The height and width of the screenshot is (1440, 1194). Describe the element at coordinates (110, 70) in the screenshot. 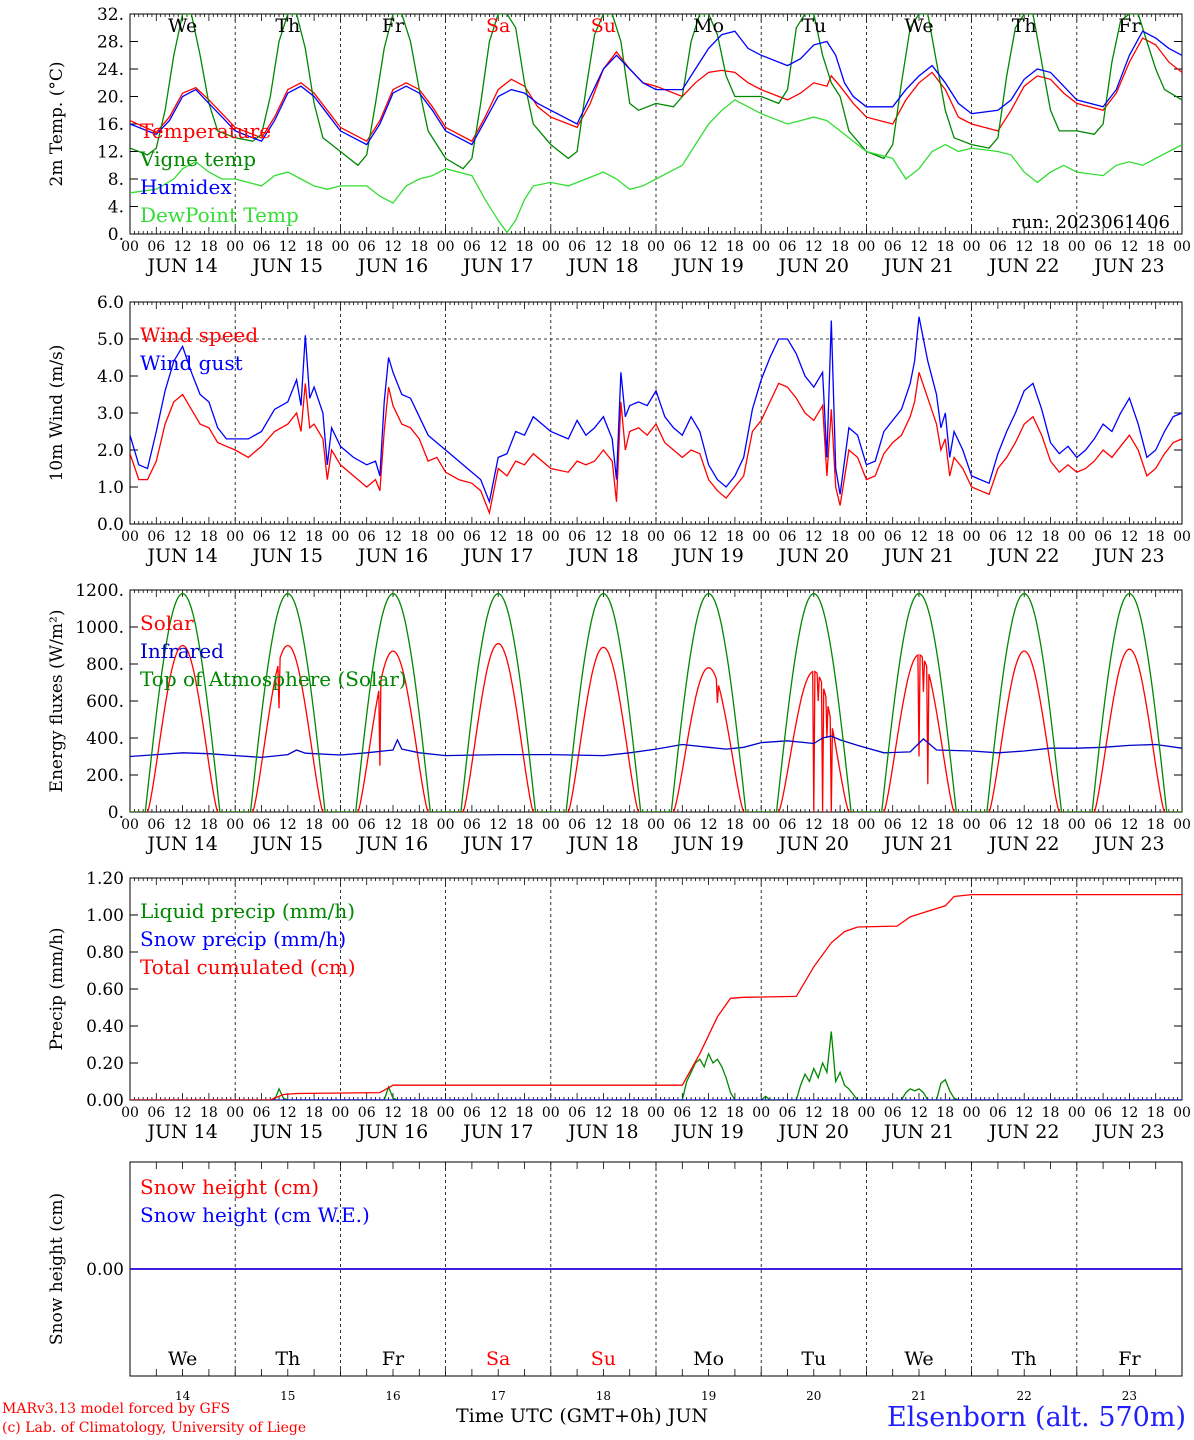

I see `y-tick-label: 24.` at that location.